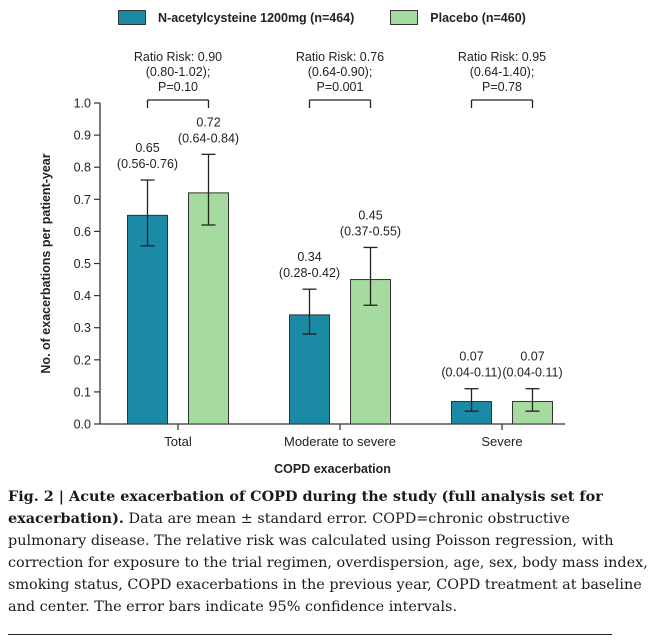  What do you see at coordinates (82, 232) in the screenshot?
I see `y-tick-label: 0.6` at bounding box center [82, 232].